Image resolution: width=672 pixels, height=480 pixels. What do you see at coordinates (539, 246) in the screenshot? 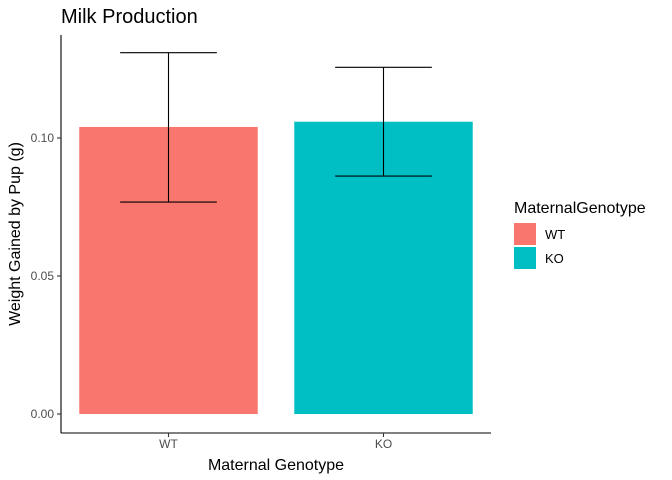
I see `legend-items: WT KO` at bounding box center [539, 246].